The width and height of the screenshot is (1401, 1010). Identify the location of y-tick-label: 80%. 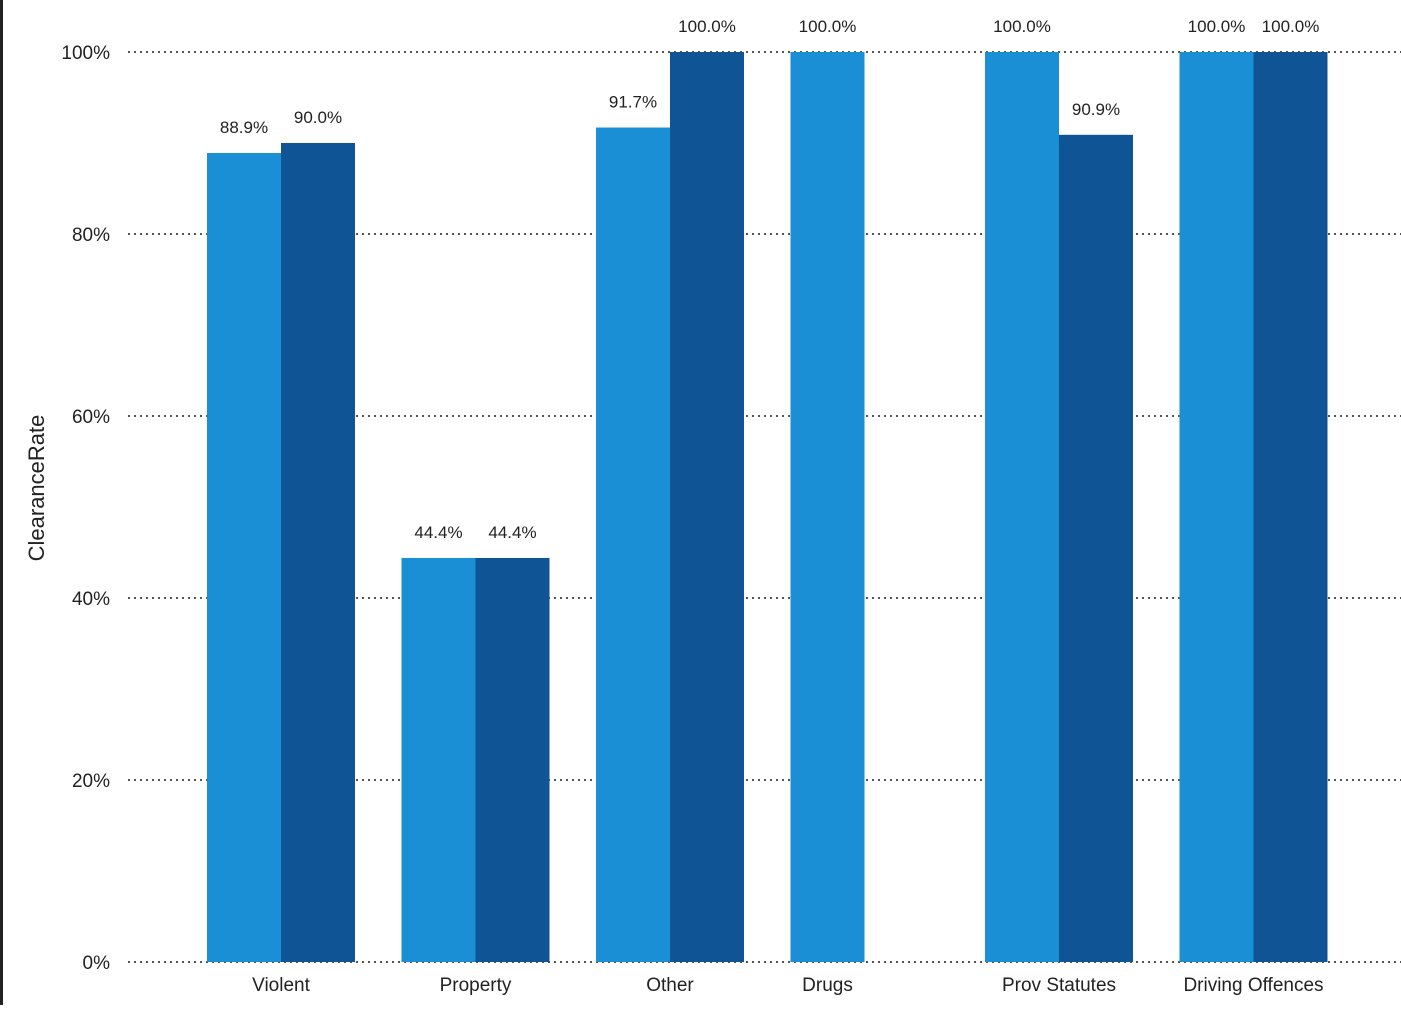
(91, 235).